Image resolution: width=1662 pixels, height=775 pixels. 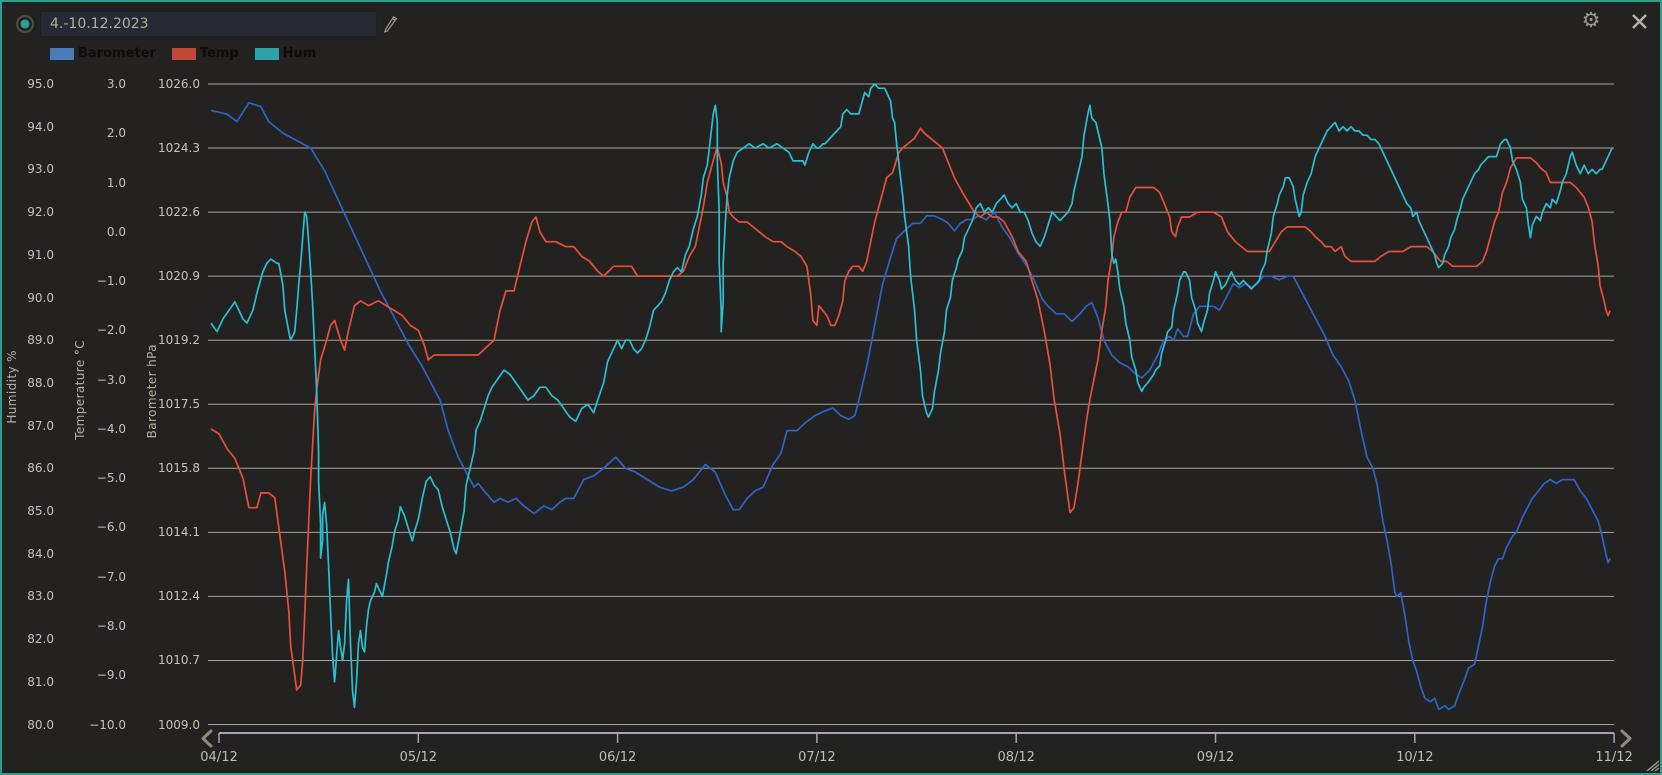 What do you see at coordinates (299, 53) in the screenshot?
I see `legend-label: Hum` at bounding box center [299, 53].